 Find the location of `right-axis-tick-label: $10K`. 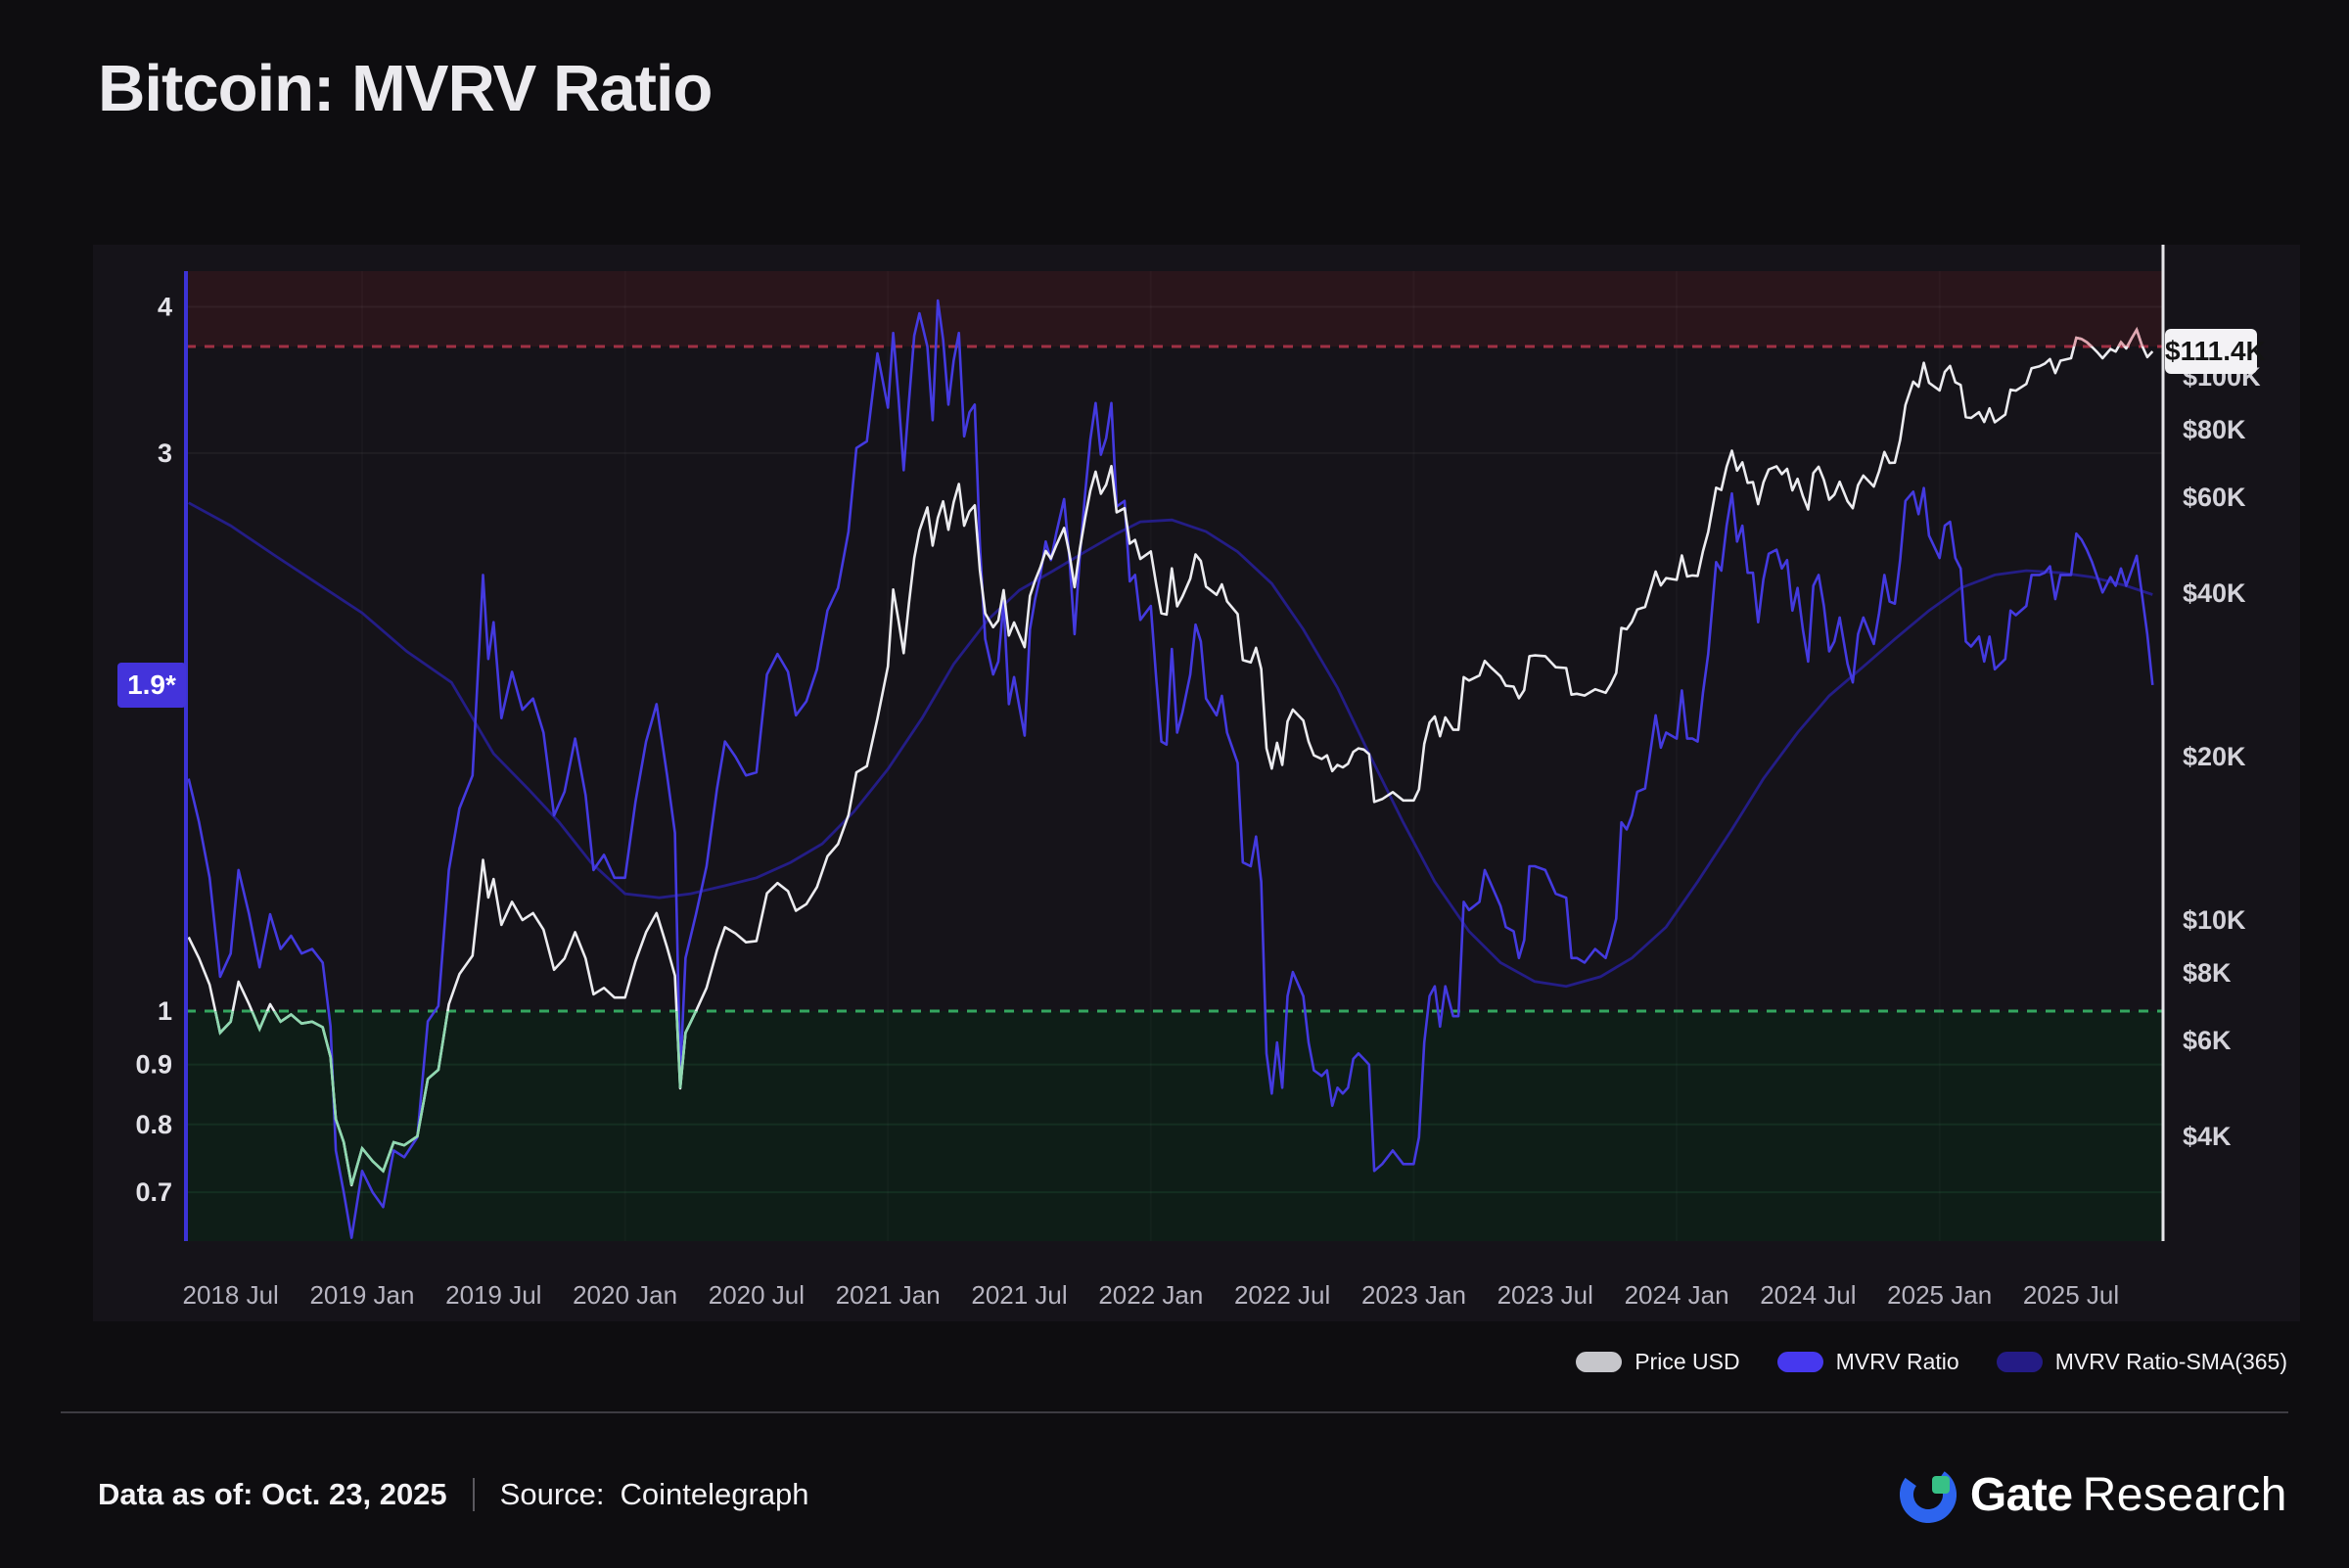

right-axis-tick-label: $10K is located at coordinates (2215, 920).